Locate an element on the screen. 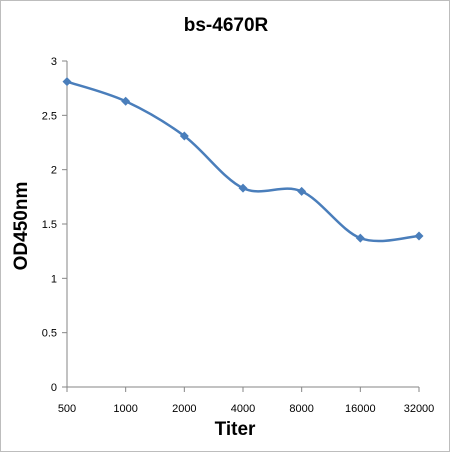  x-tick-label: 2000 is located at coordinates (184, 409).